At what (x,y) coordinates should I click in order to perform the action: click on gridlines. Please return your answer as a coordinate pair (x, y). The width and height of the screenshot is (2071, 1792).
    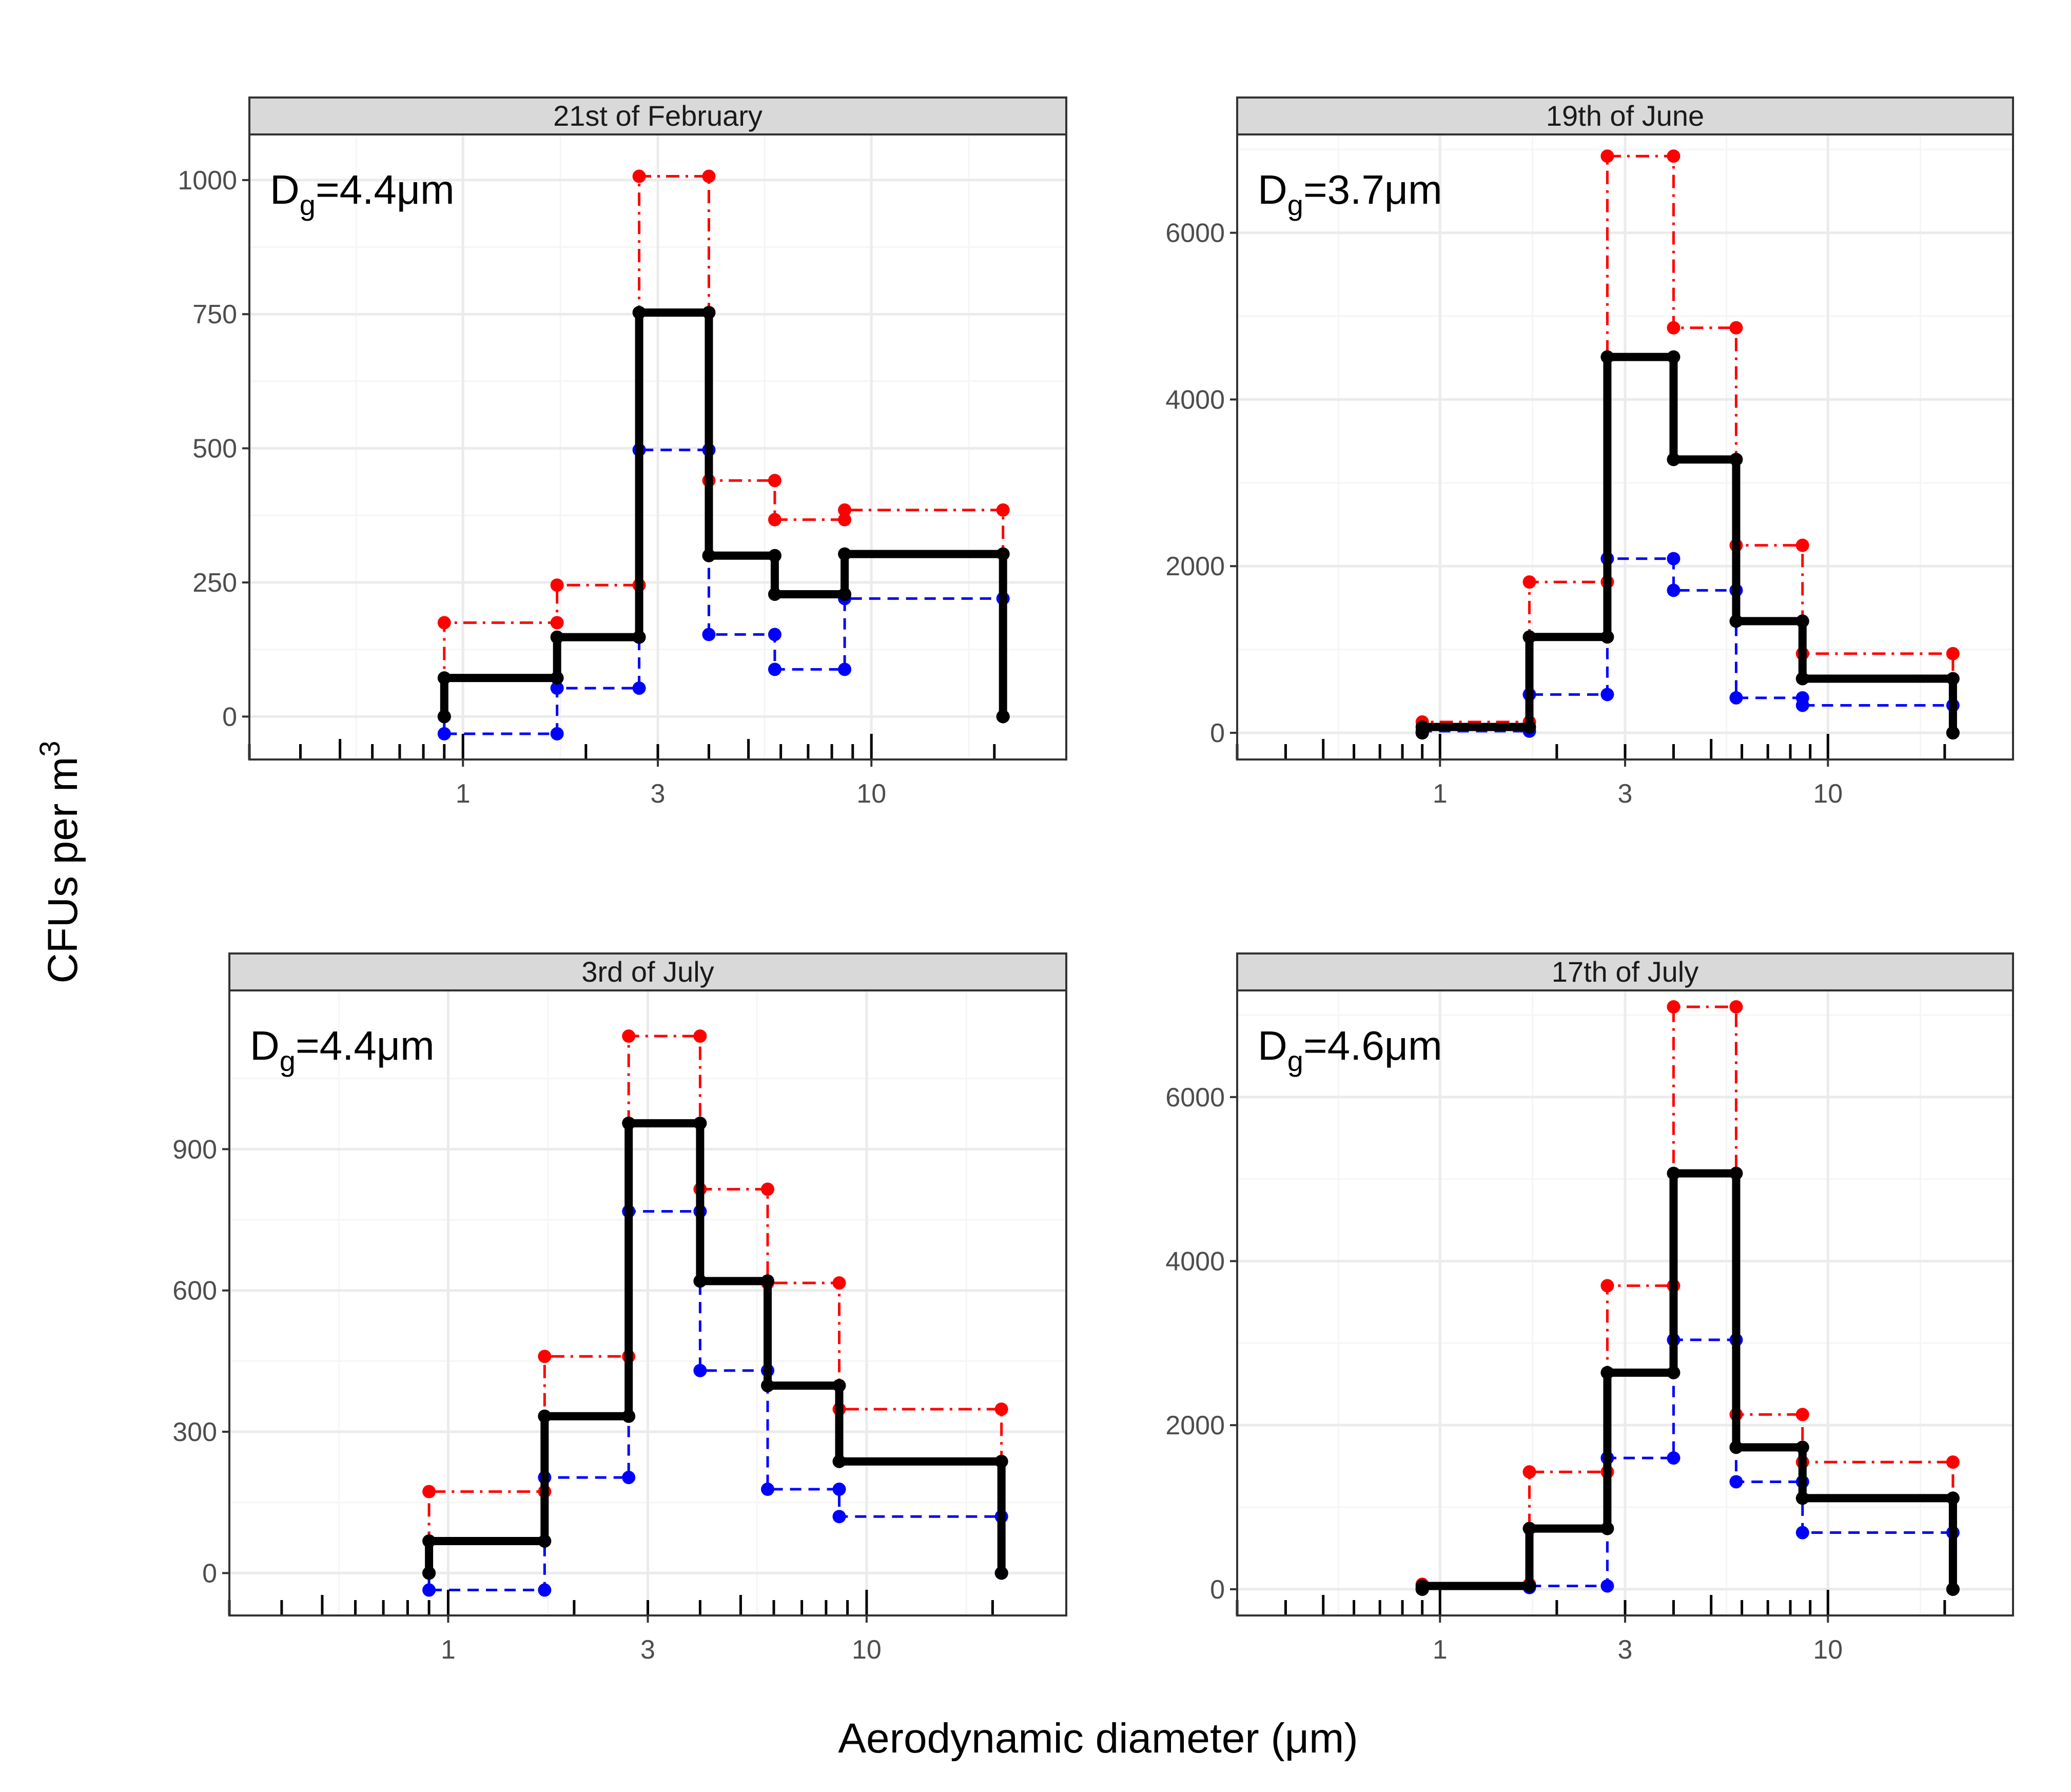
    Looking at the image, I should click on (1625, 1302).